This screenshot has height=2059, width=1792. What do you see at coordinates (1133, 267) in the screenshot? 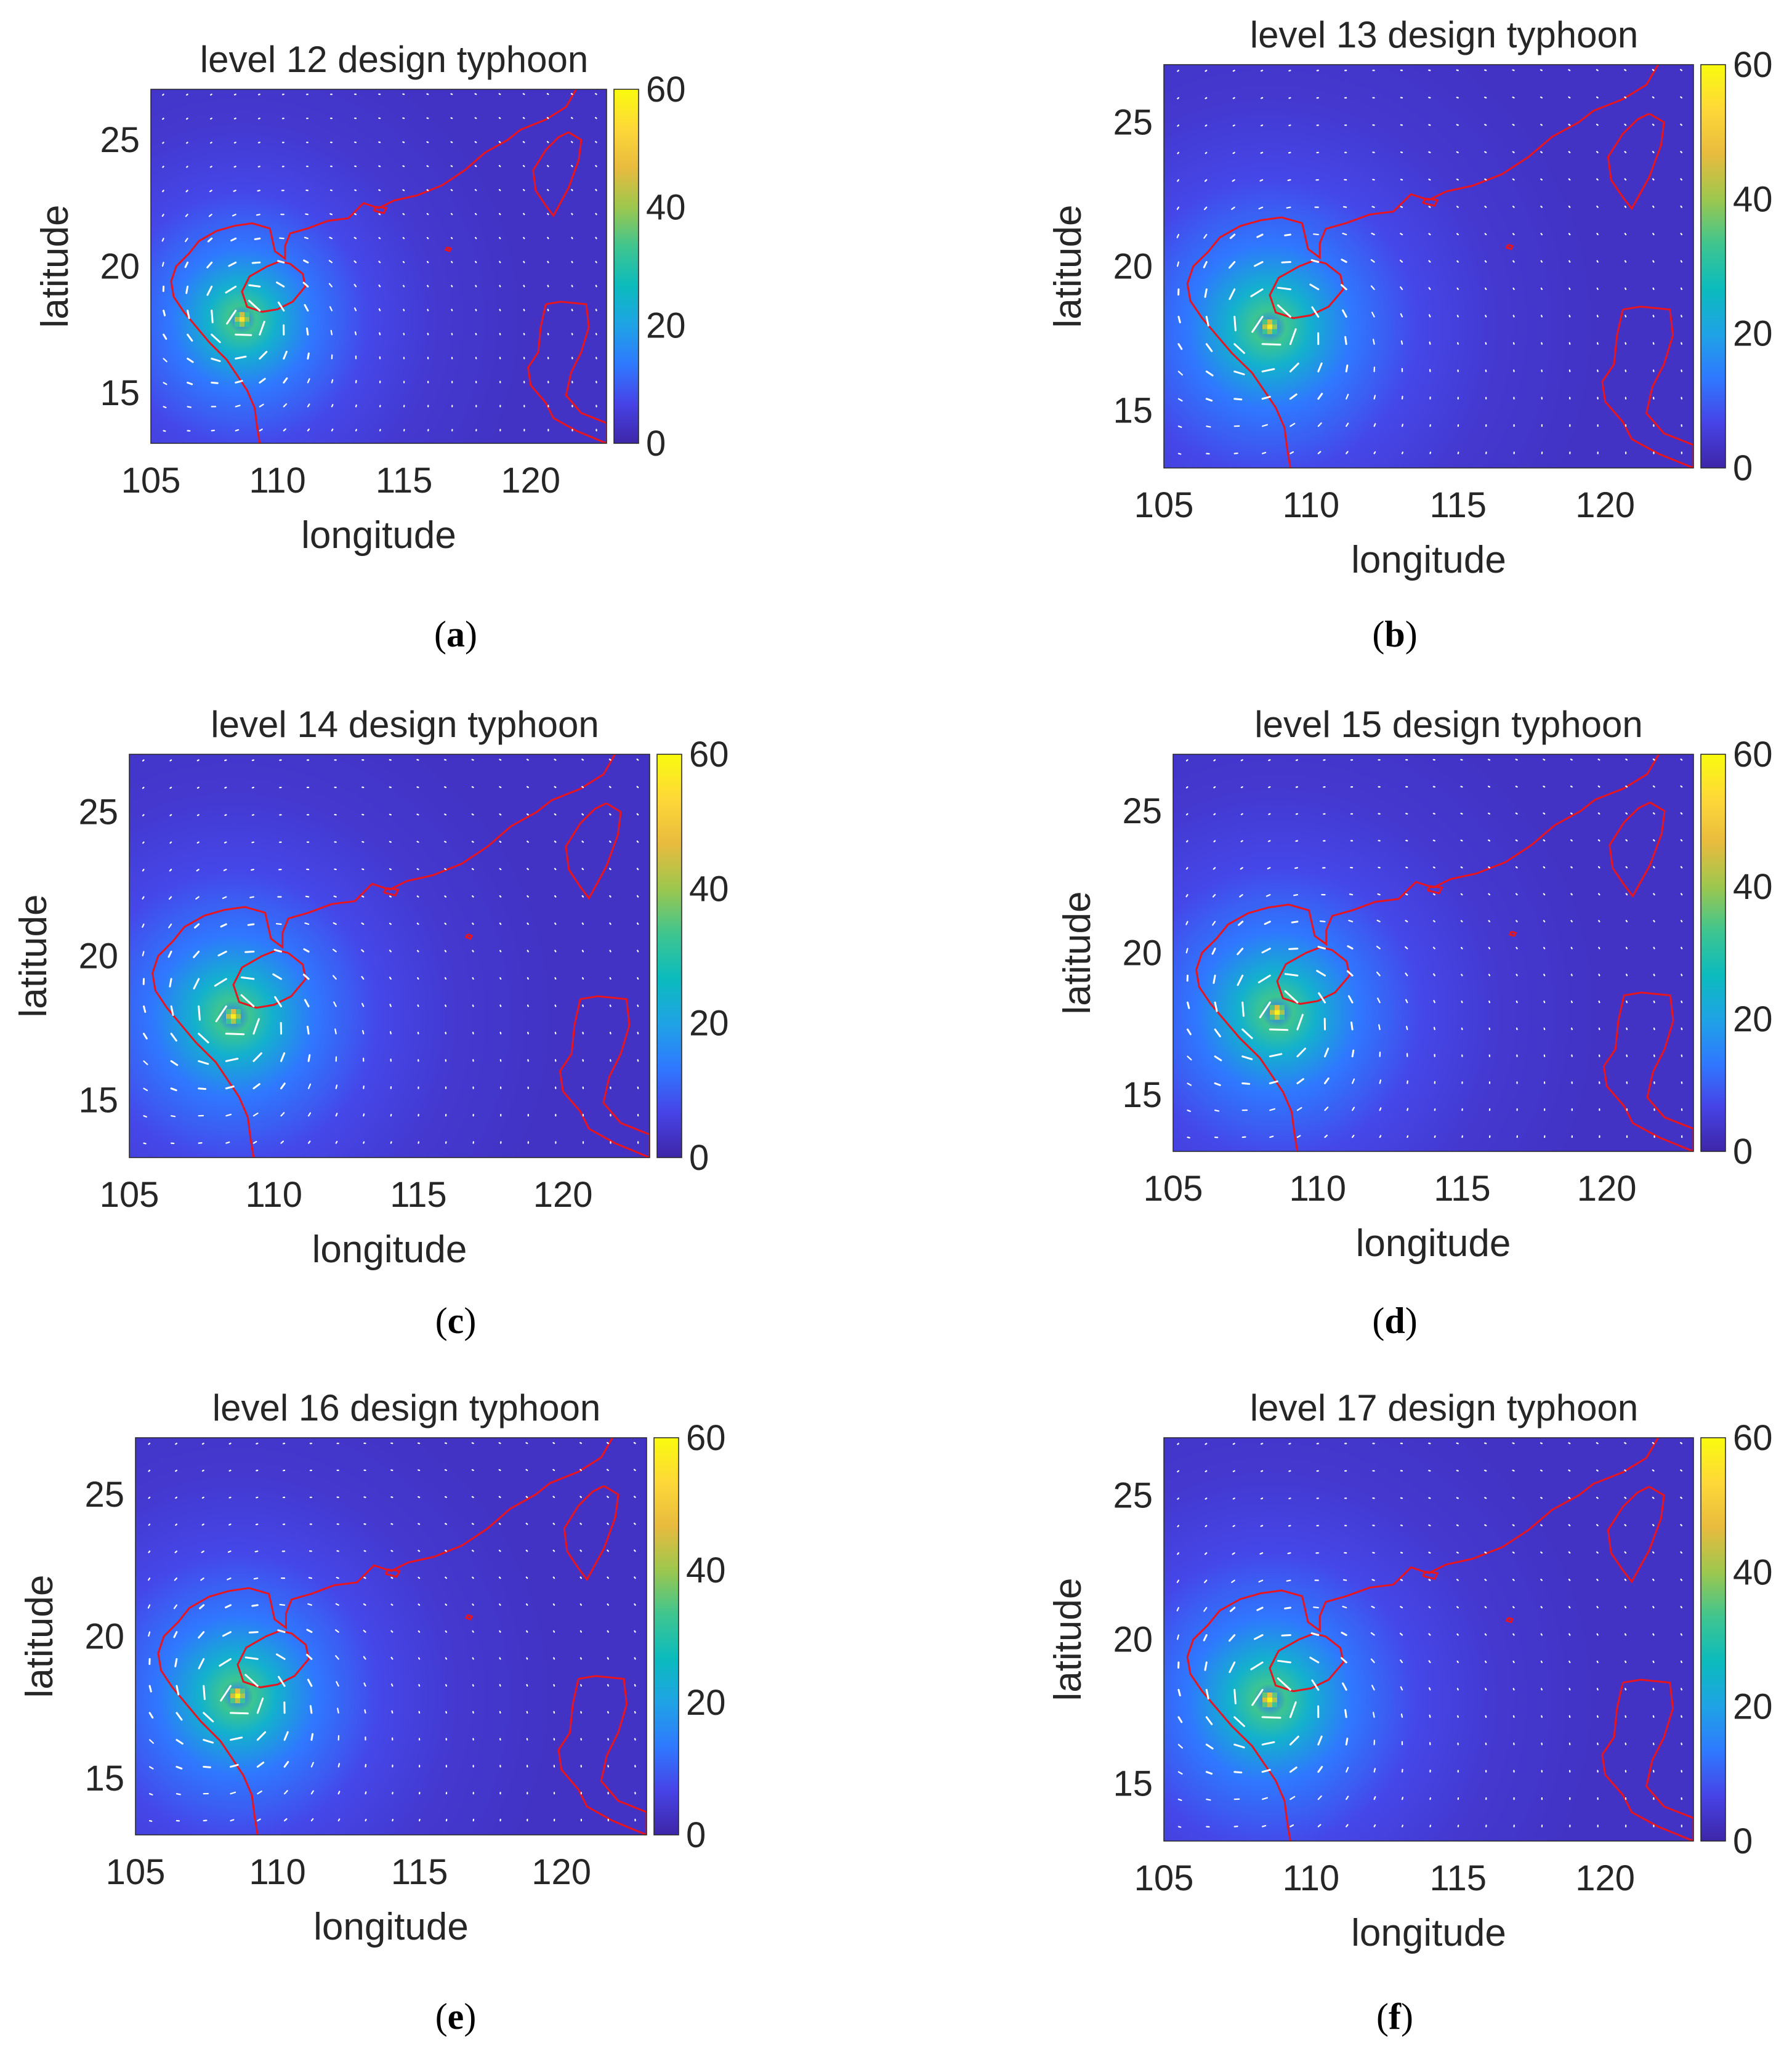
I see `y-tick-label: 20` at bounding box center [1133, 267].